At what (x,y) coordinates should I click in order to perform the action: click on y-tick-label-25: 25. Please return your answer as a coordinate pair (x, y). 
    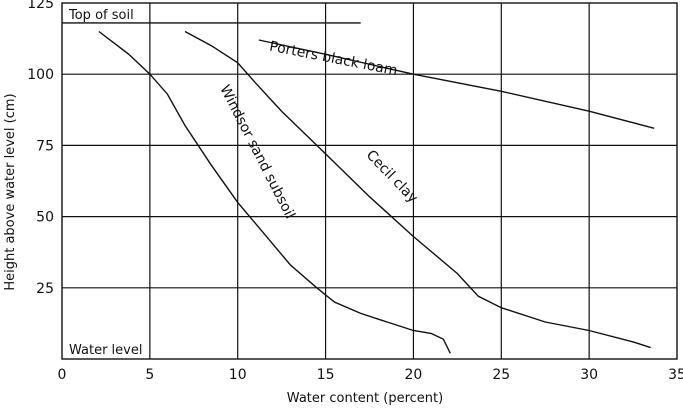
    Looking at the image, I should click on (45, 289).